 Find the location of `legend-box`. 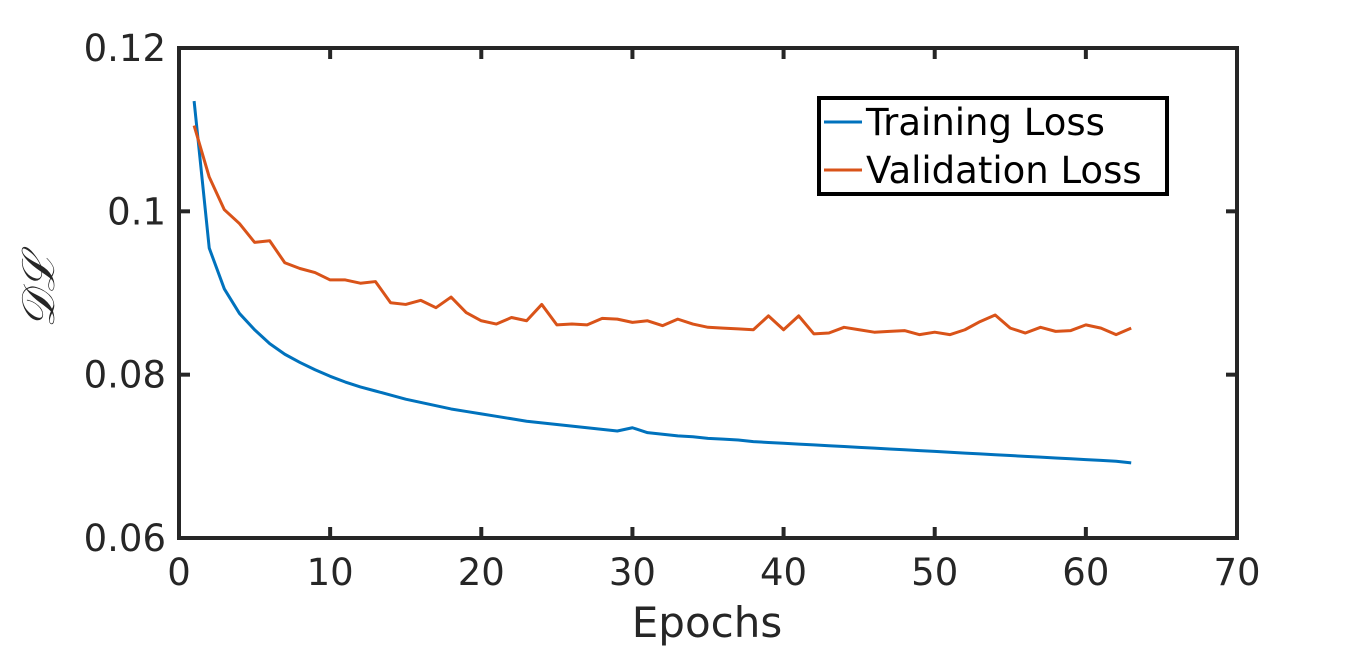

legend-box is located at coordinates (993, 146).